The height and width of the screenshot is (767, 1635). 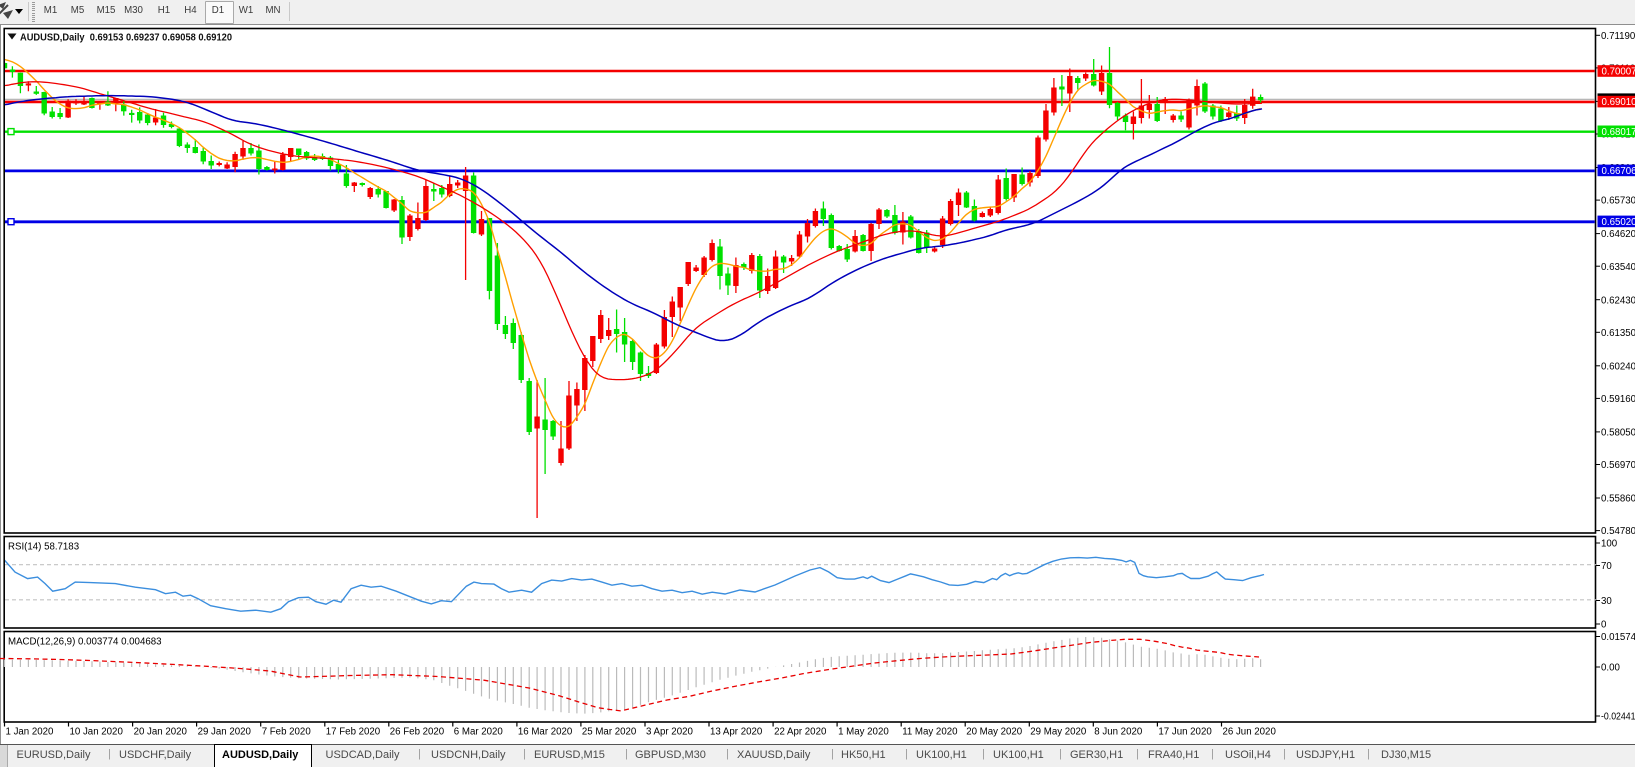 What do you see at coordinates (353, 732) in the screenshot?
I see `svg-text: 17 Feb 2020` at bounding box center [353, 732].